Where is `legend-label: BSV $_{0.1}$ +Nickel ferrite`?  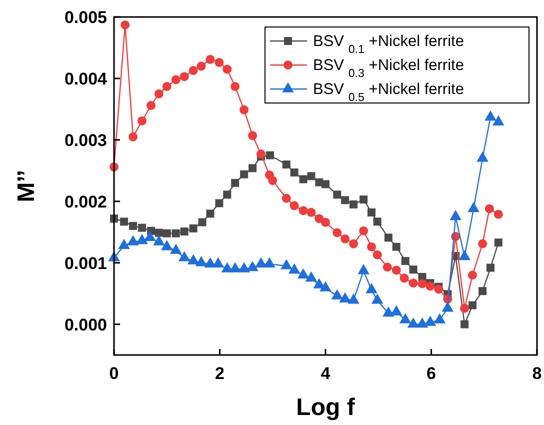
legend-label: BSV $_{0.1}$ +Nickel ferrite is located at coordinates (388, 44).